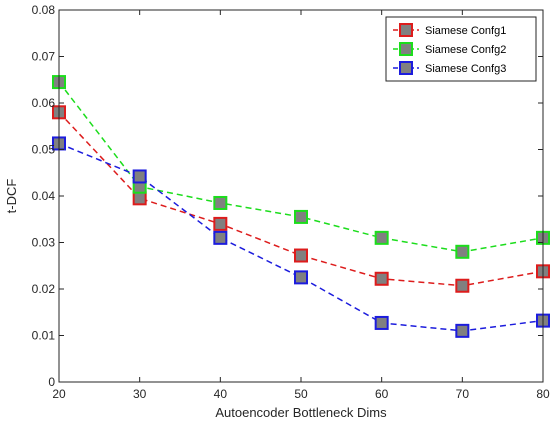 Image resolution: width=550 pixels, height=434 pixels. Describe the element at coordinates (465, 69) in the screenshot. I see `legend-label-3: Siamese Confg3` at that location.